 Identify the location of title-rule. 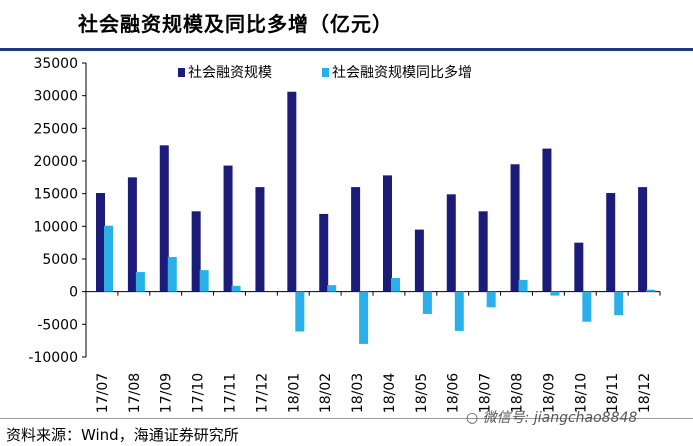
(346, 49).